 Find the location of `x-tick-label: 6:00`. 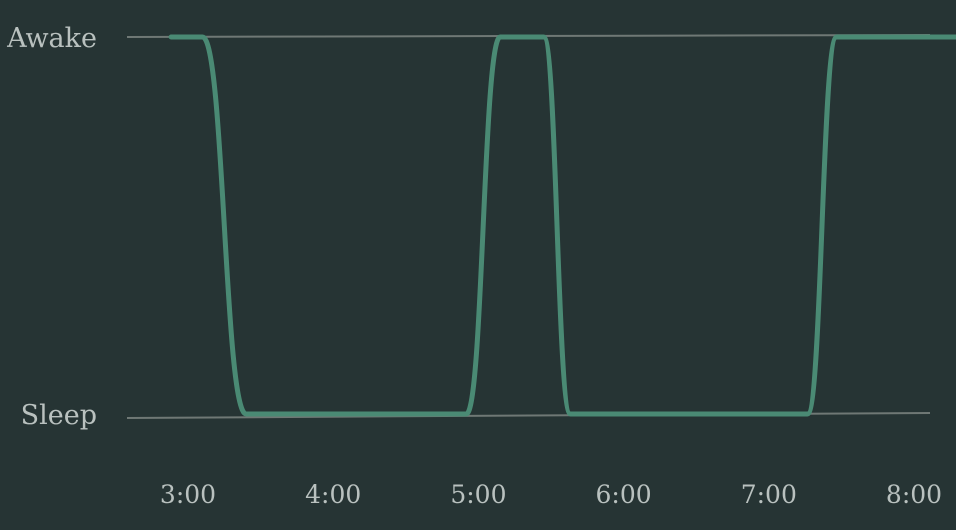

x-tick-label: 6:00 is located at coordinates (624, 494).